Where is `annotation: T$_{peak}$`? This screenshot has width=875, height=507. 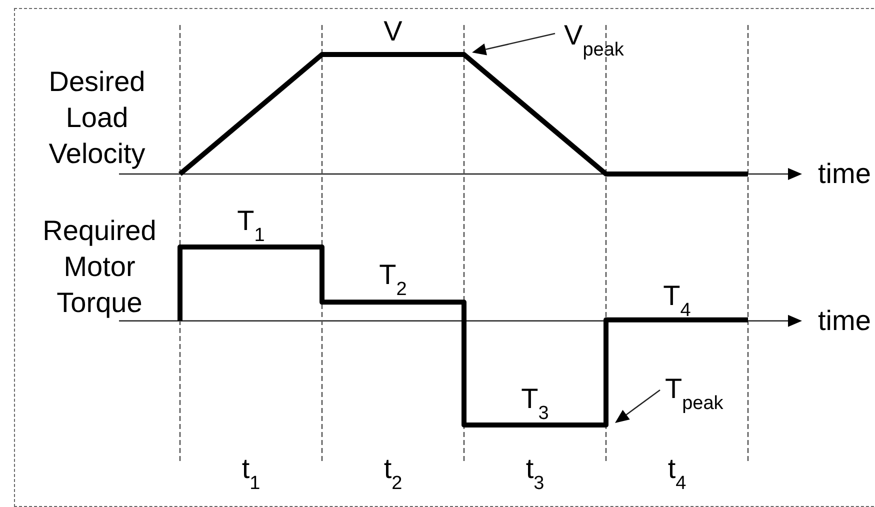 annotation: T$_{peak}$ is located at coordinates (694, 393).